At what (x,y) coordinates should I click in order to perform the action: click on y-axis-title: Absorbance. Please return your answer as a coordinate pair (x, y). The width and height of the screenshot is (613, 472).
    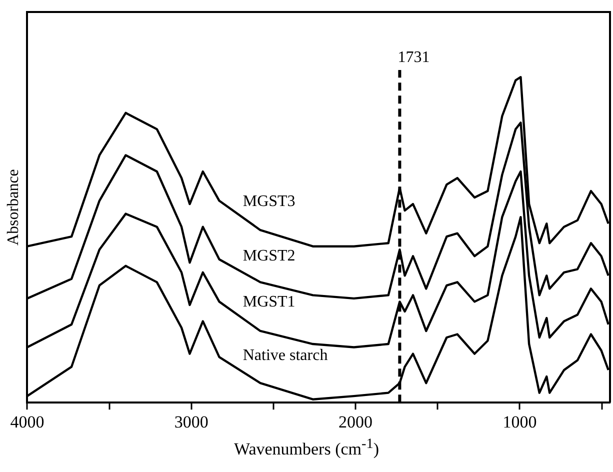
    Looking at the image, I should click on (13, 207).